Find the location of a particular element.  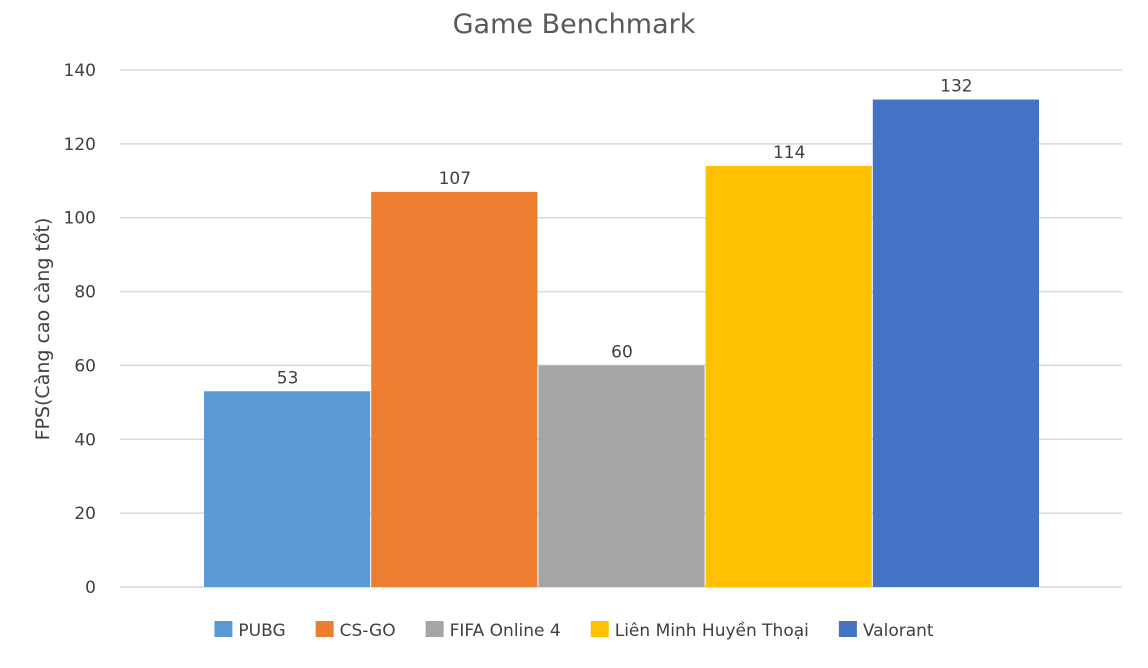

legend-item: PUBG is located at coordinates (250, 631).